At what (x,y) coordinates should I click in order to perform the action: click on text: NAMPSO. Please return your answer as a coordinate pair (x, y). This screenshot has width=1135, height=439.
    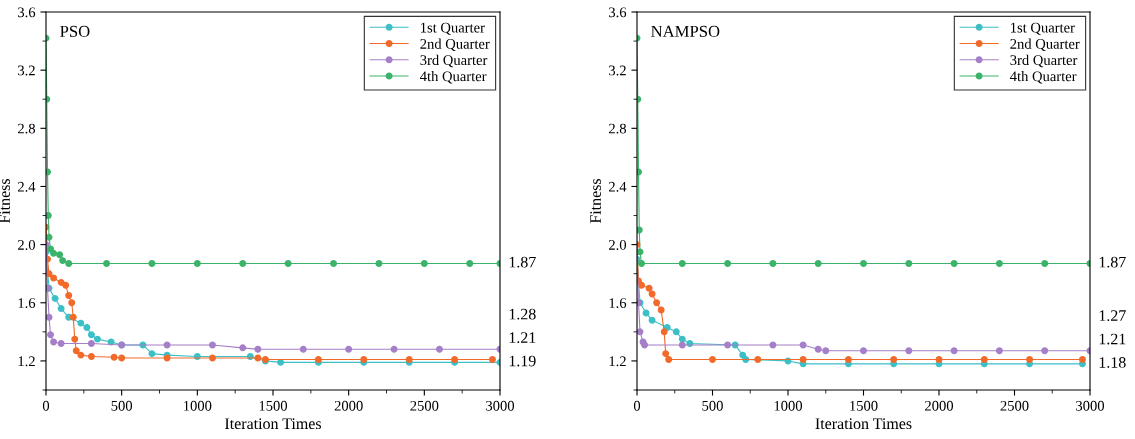
    Looking at the image, I should click on (685, 31).